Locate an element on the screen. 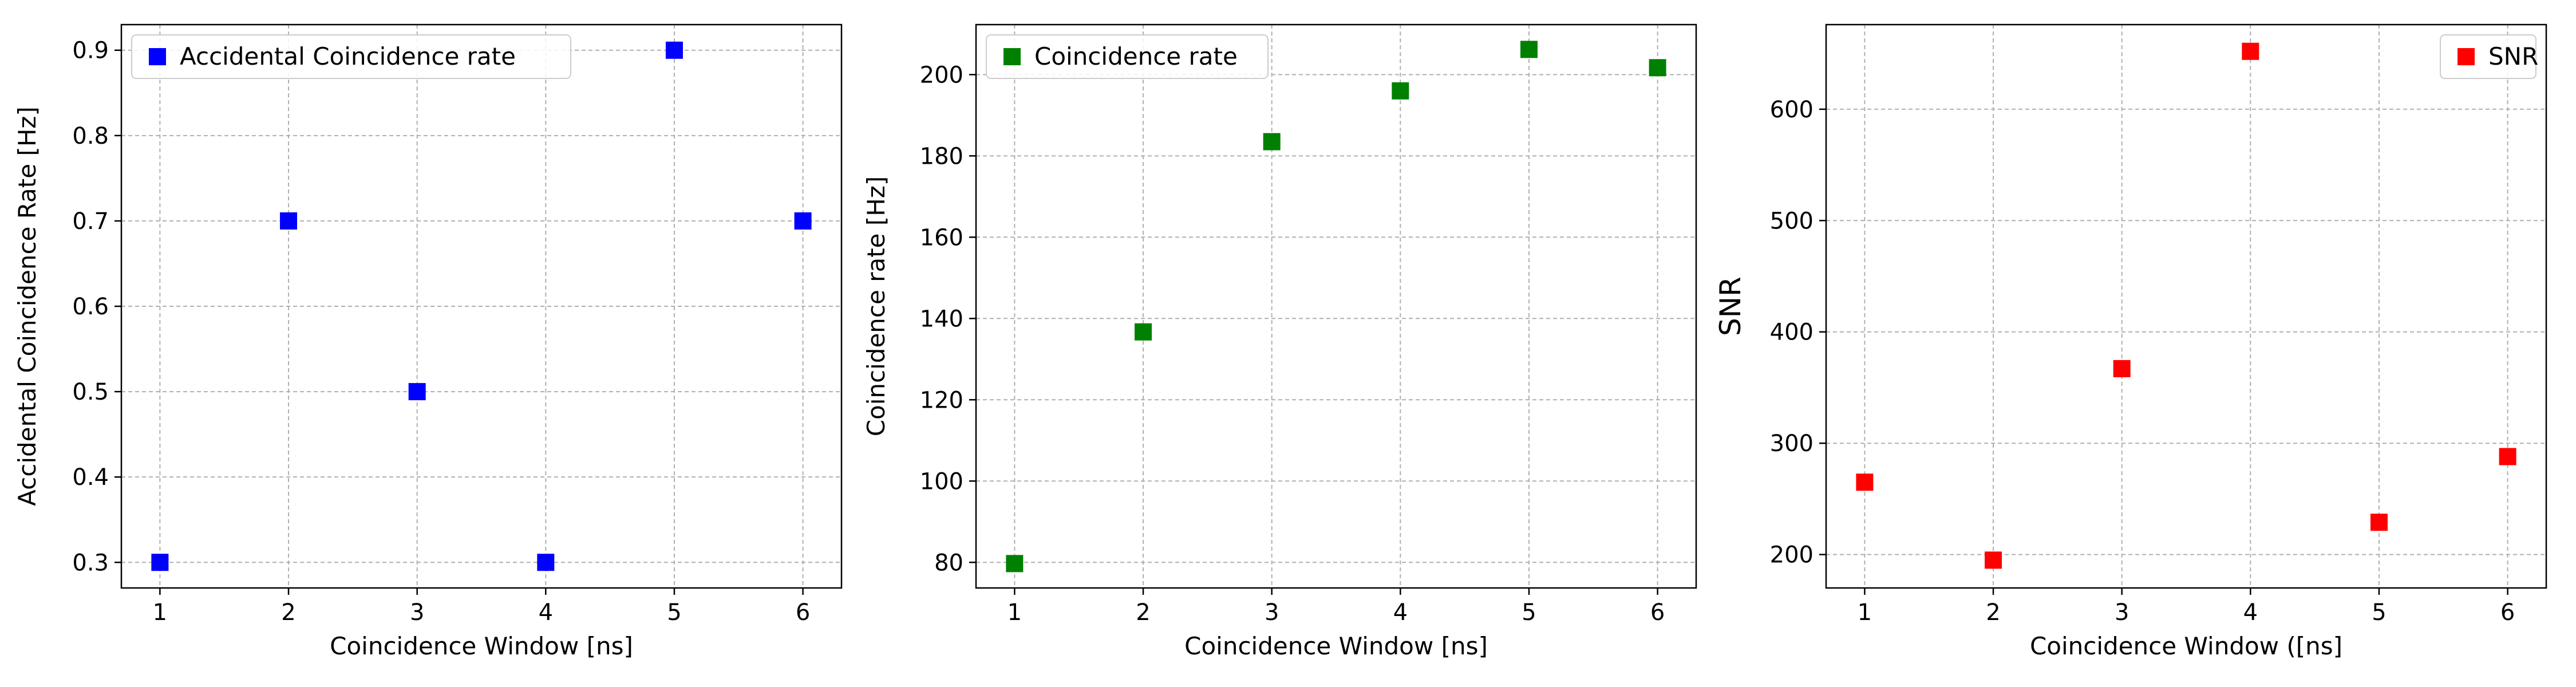 This screenshot has width=2576, height=687. y-tick-label: 0.5 is located at coordinates (90, 392).